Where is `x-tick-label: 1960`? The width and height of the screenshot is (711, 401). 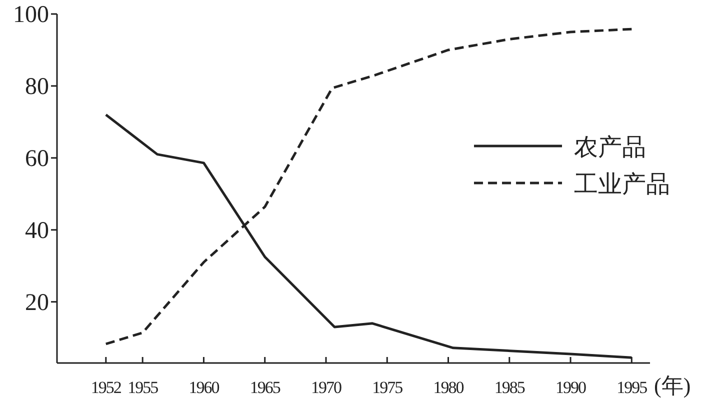 x-tick-label: 1960 is located at coordinates (203, 387).